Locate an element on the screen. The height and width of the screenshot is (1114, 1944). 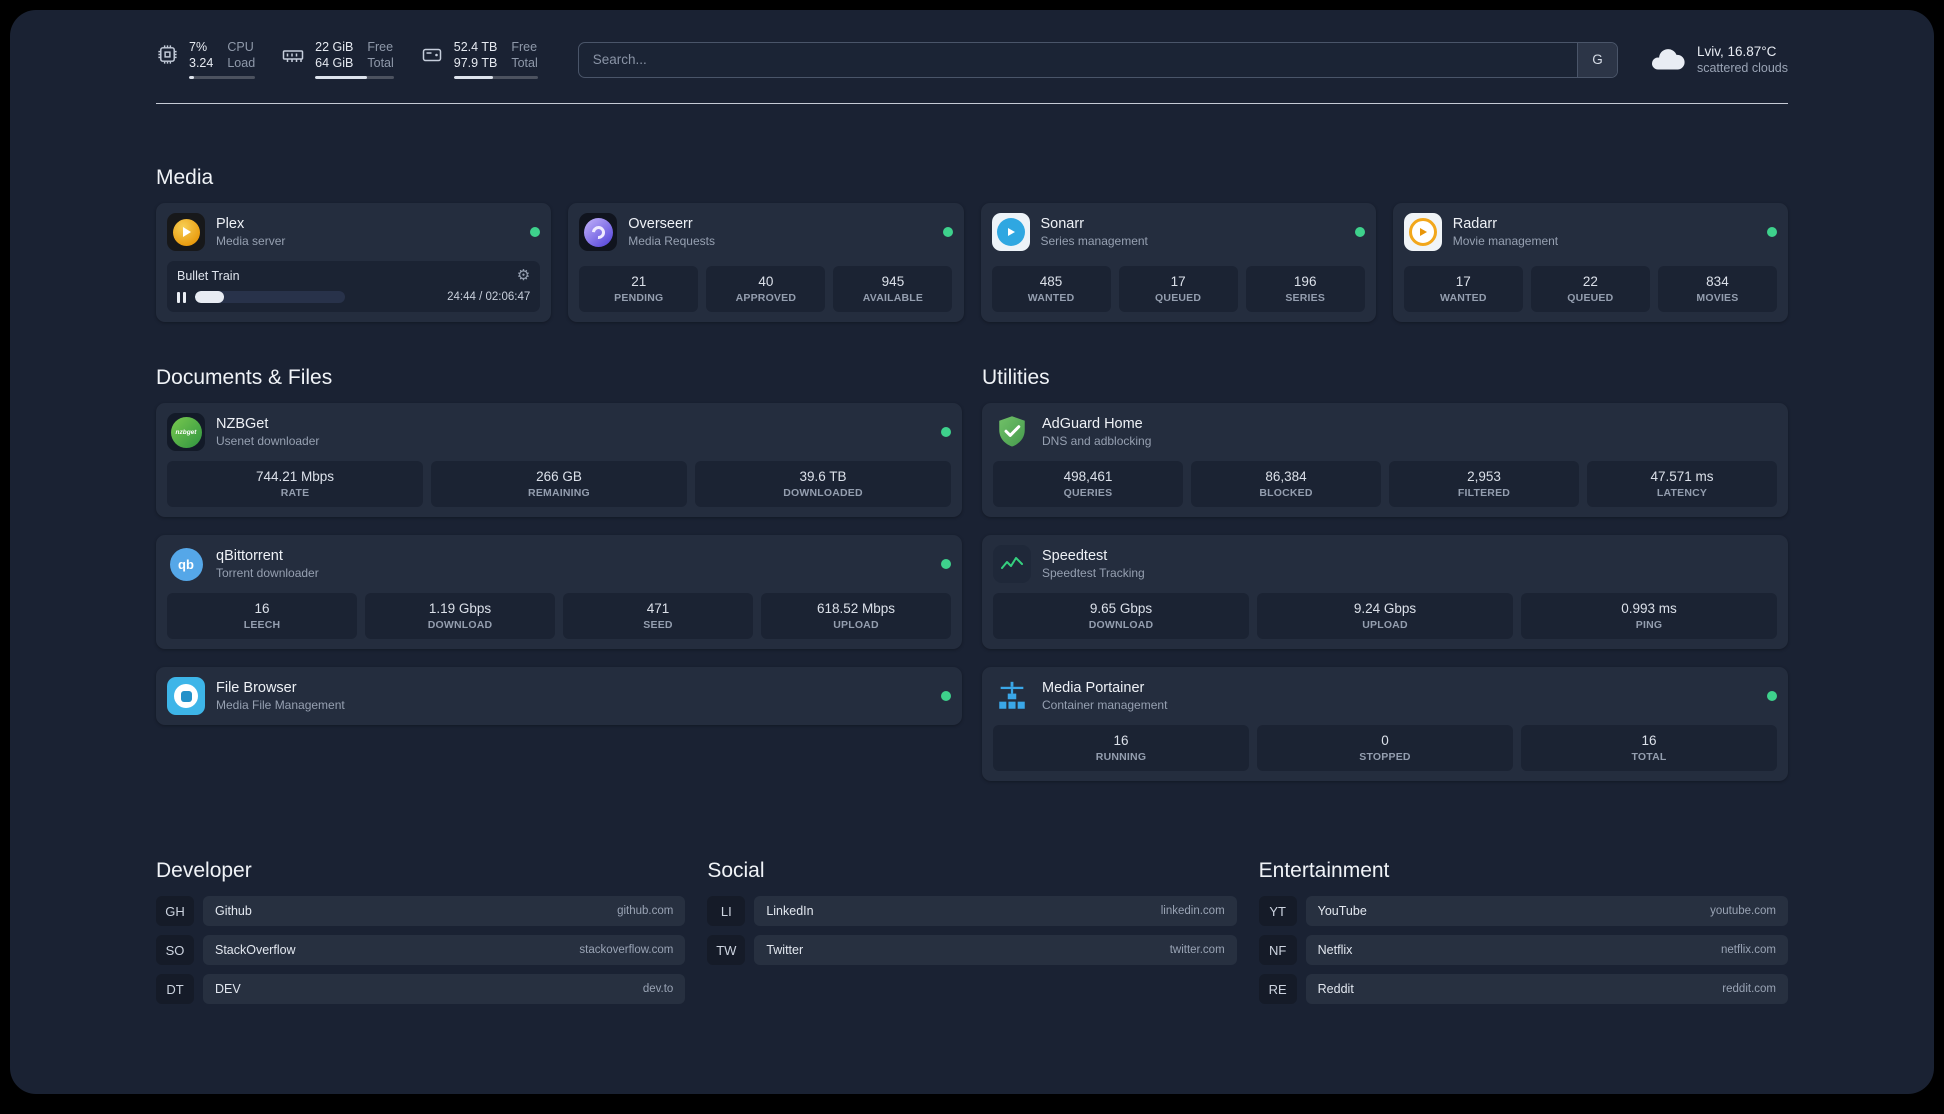
stat-label: SERIES is located at coordinates (1305, 298).